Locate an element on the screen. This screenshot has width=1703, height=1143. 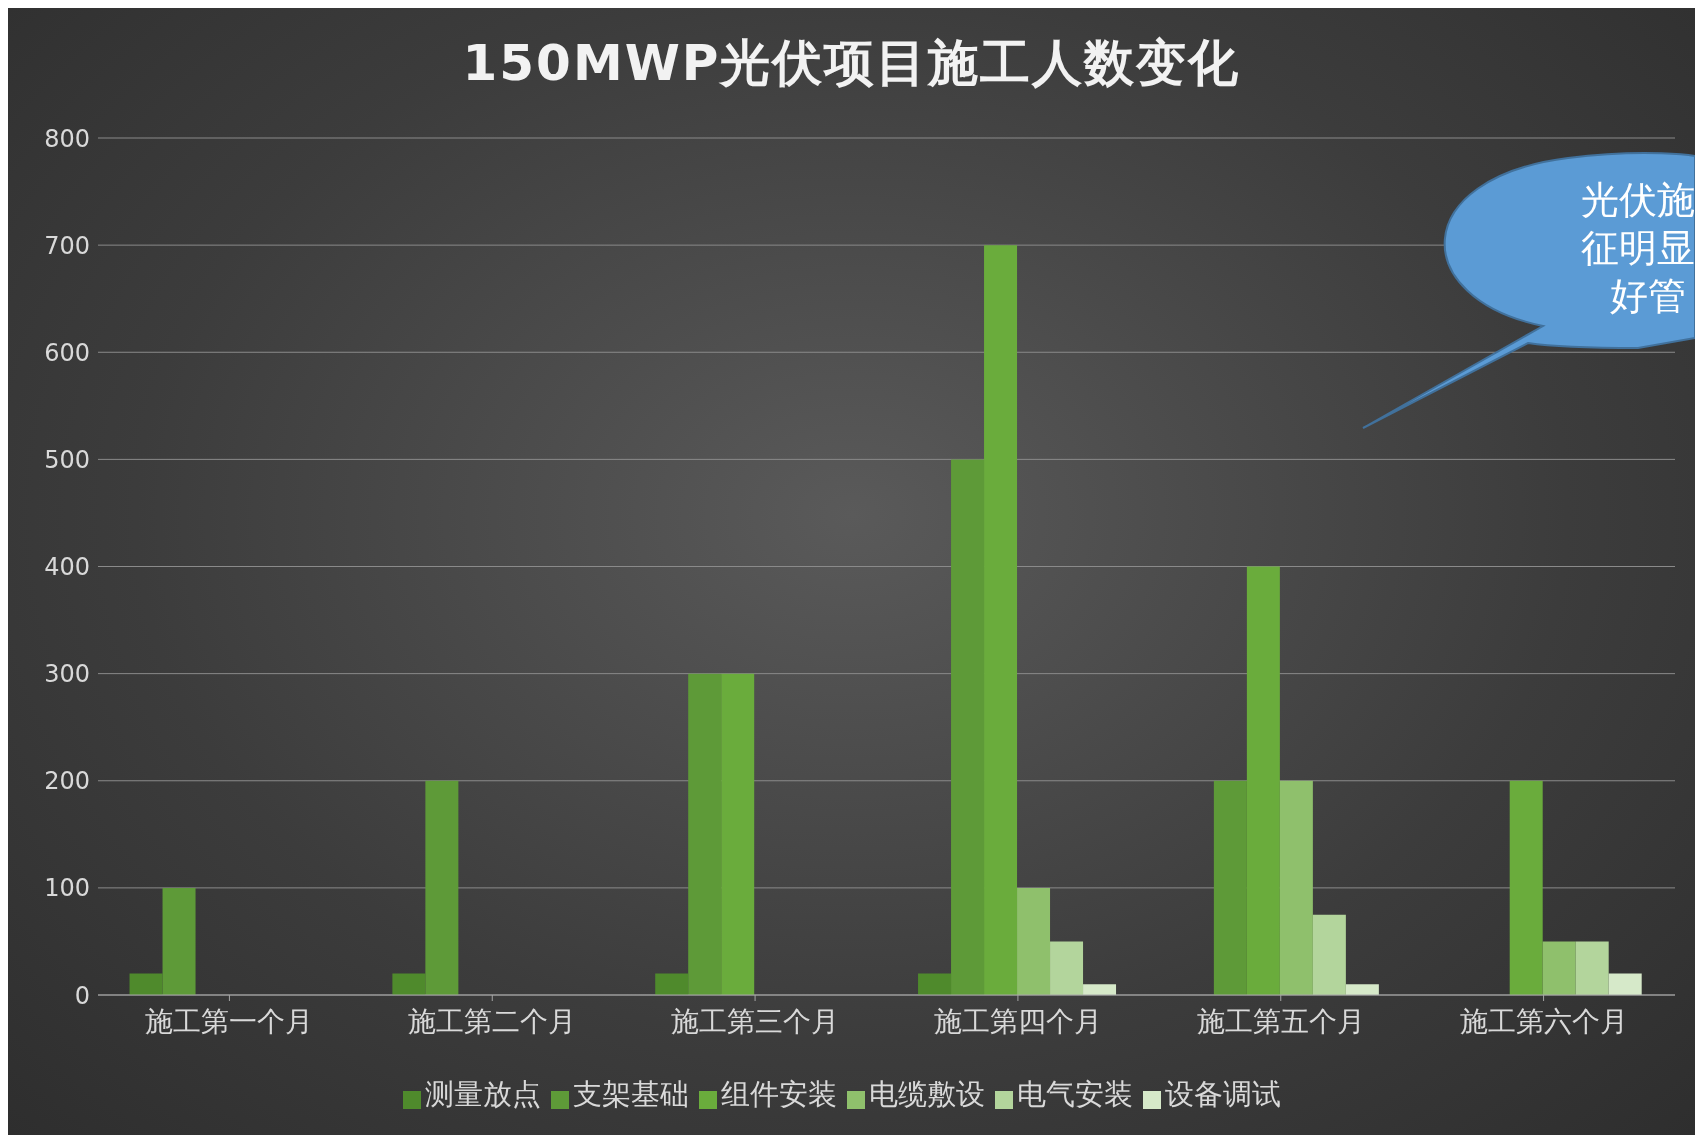
annotation: 征明显 is located at coordinates (1638, 248).